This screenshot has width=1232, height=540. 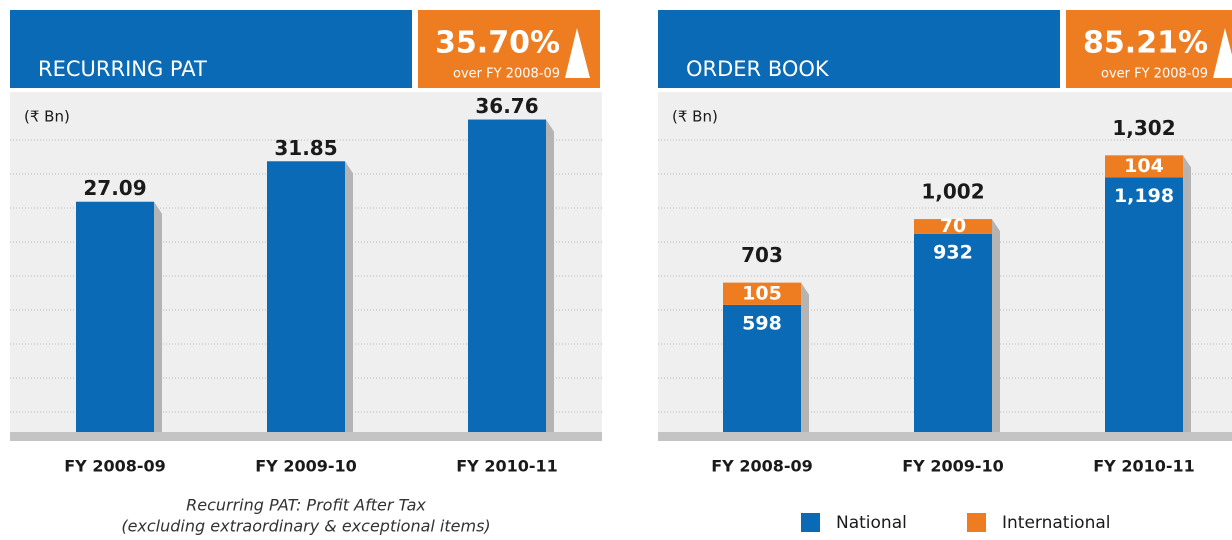 What do you see at coordinates (1144, 196) in the screenshot?
I see `segment-label: 1,198` at bounding box center [1144, 196].